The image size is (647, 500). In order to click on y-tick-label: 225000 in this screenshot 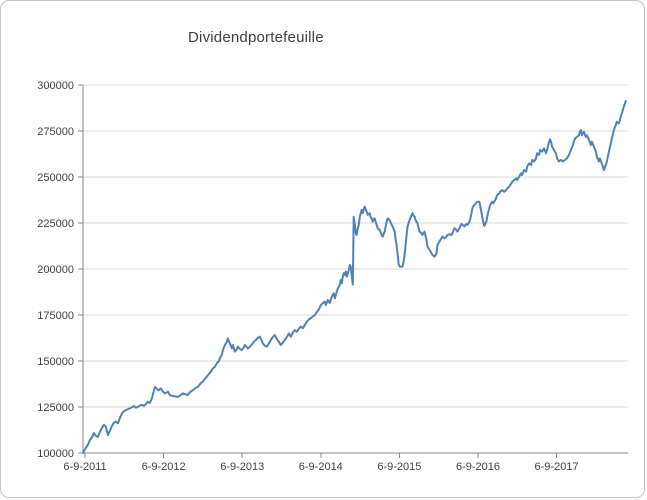, I will do `click(55, 224)`.